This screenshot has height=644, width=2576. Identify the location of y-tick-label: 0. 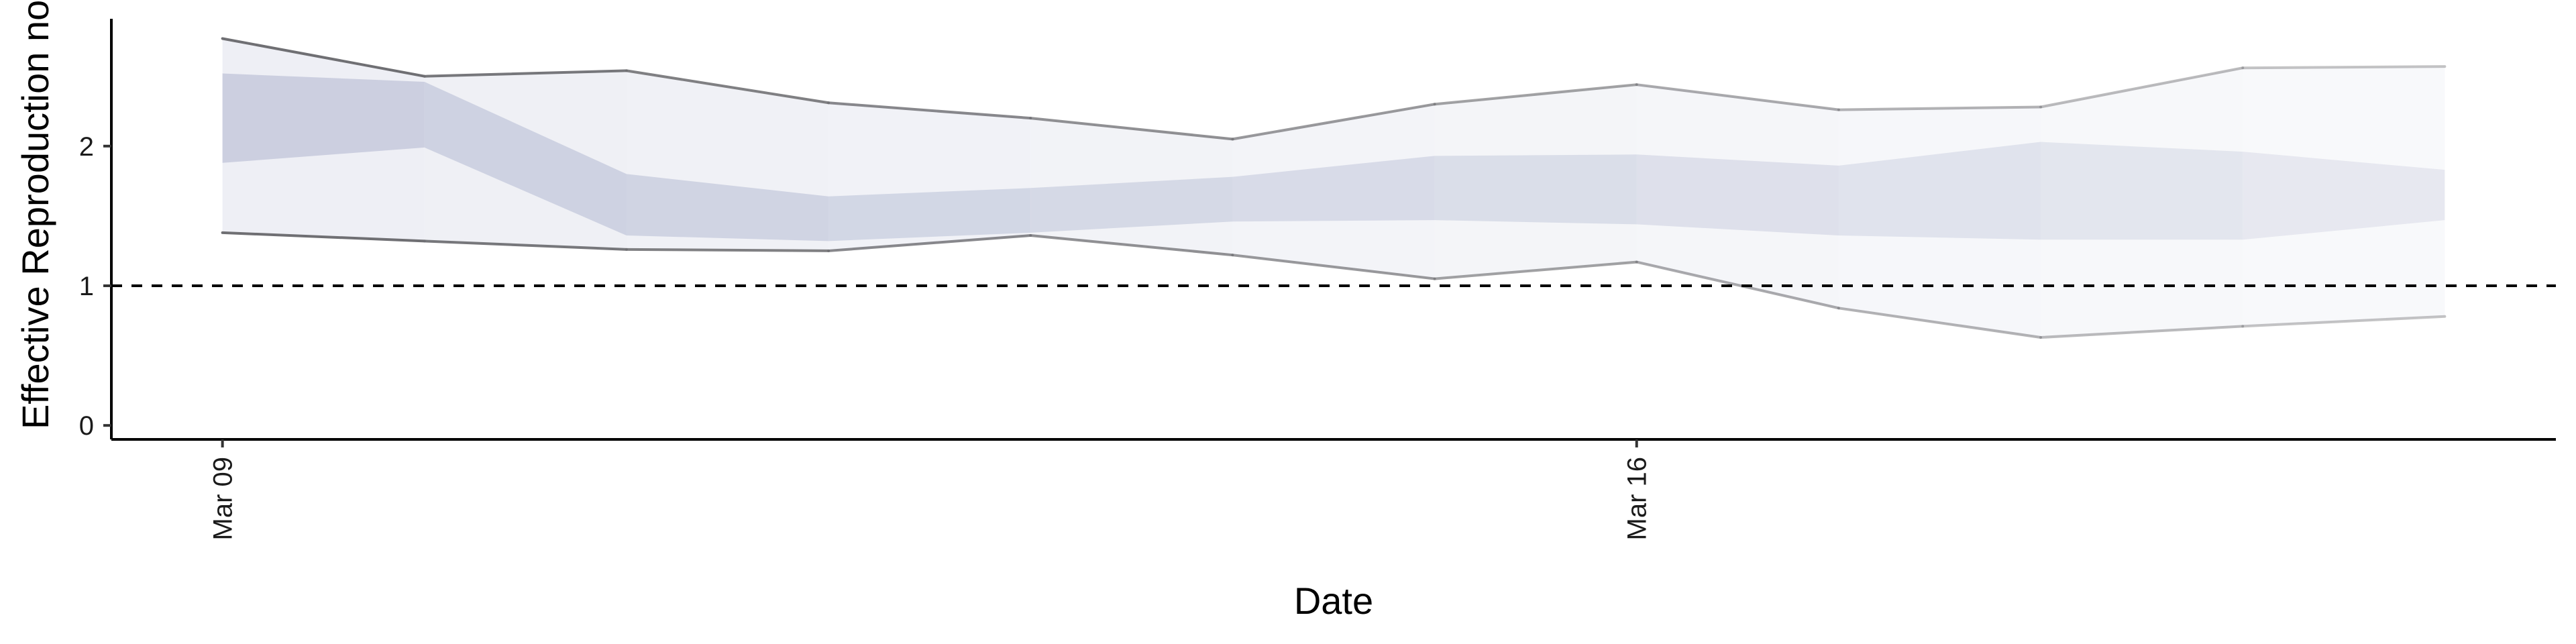
(86, 426).